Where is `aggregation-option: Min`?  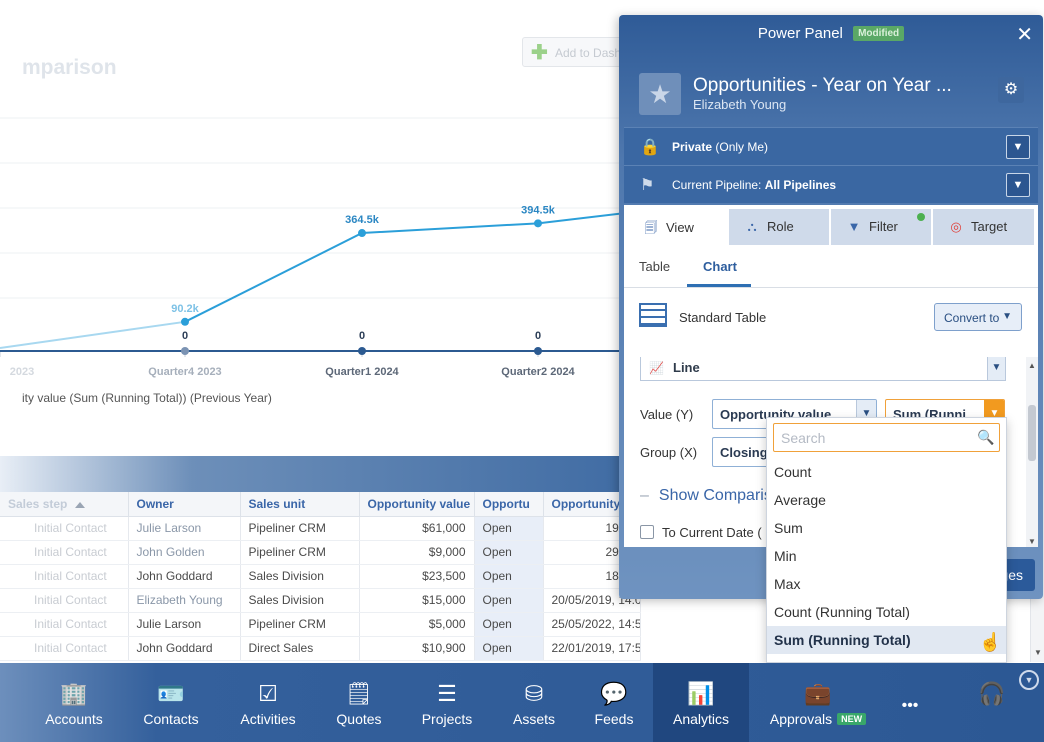
aggregation-option: Min is located at coordinates (785, 556).